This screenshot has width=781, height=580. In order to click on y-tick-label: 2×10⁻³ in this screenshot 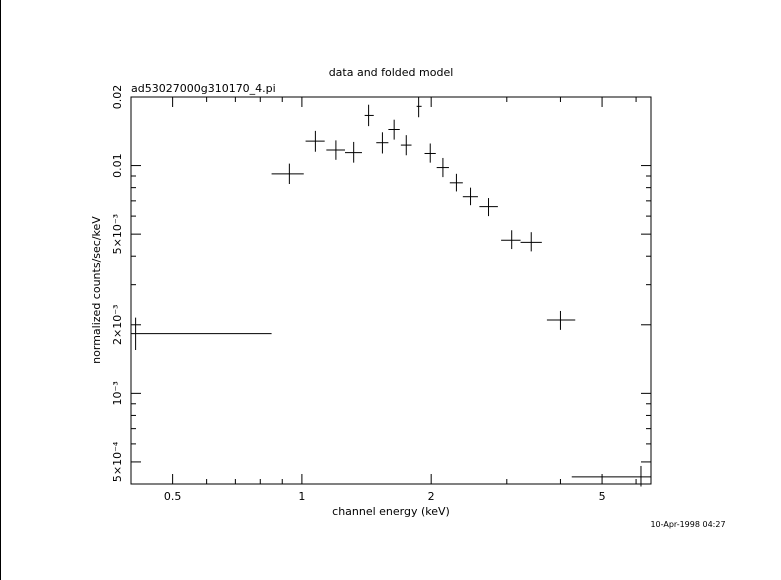, I will do `click(117, 325)`.